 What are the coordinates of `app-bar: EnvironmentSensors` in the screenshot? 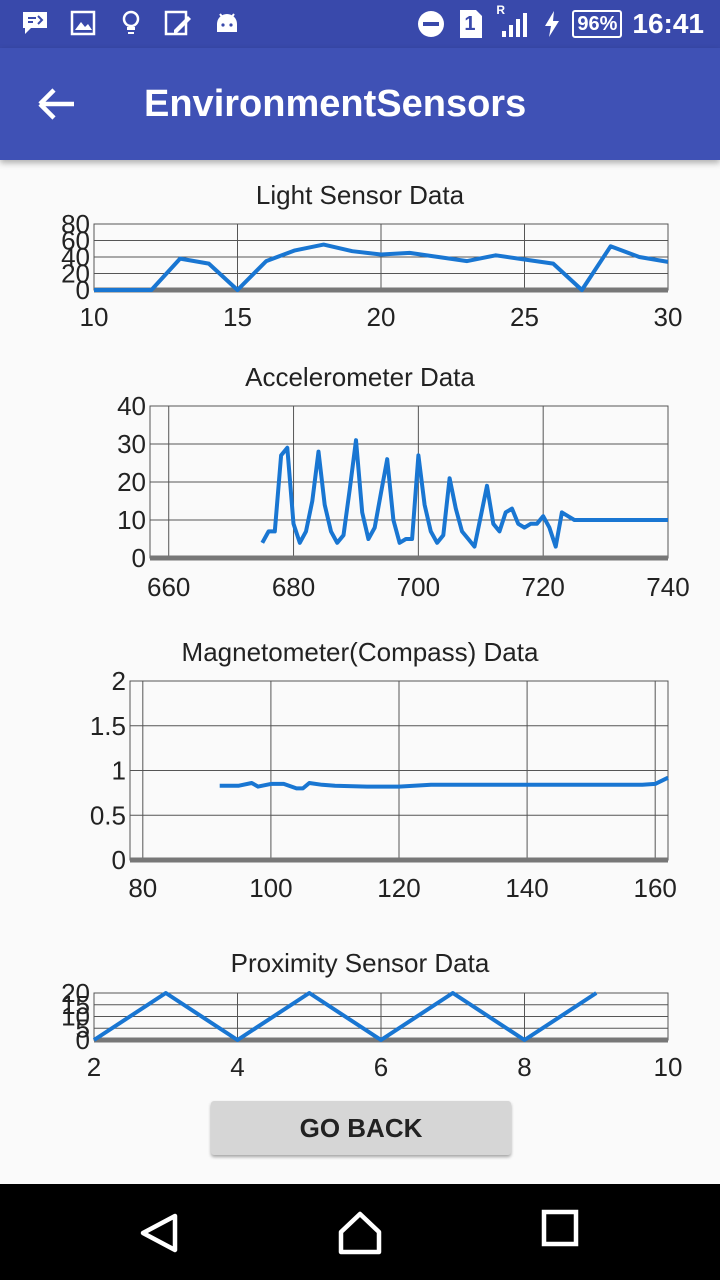 It's located at (360, 104).